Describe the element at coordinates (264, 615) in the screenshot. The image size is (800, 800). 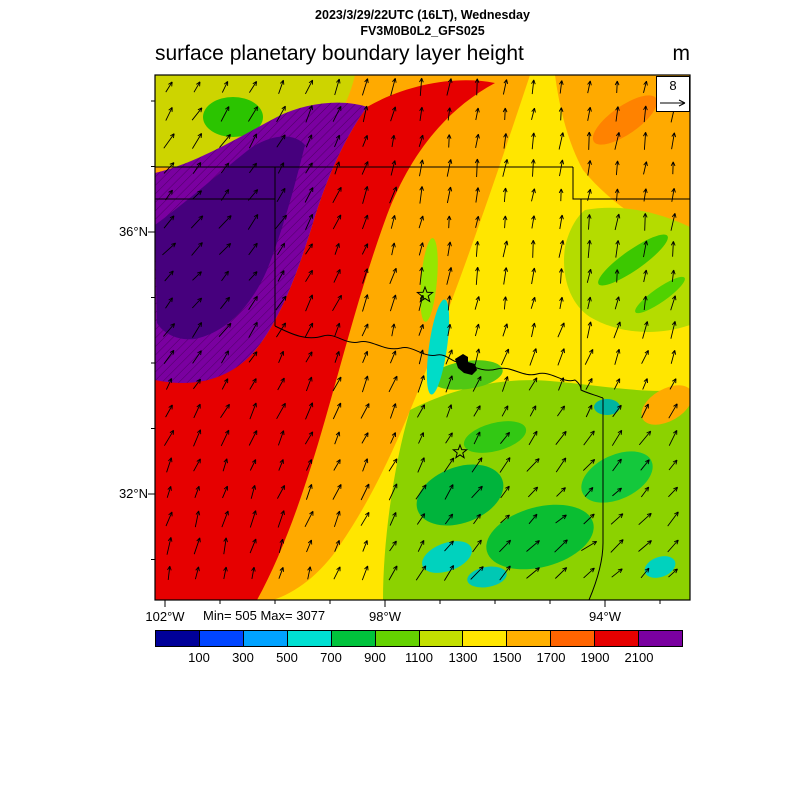
I see `minmax-label: Min= 505 Max= 3077` at that location.